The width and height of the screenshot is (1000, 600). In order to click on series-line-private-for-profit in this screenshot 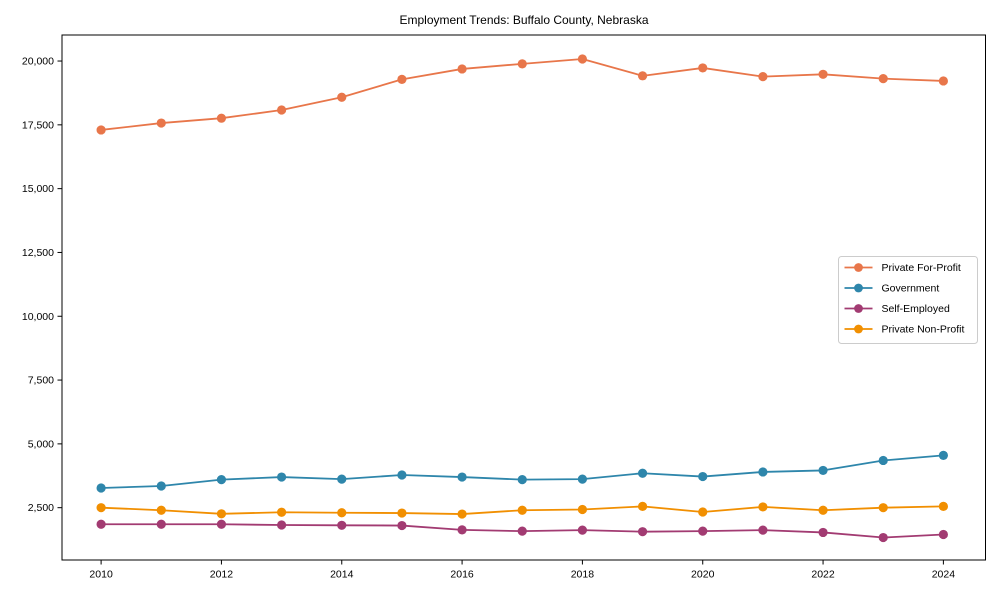, I will do `click(522, 94)`.